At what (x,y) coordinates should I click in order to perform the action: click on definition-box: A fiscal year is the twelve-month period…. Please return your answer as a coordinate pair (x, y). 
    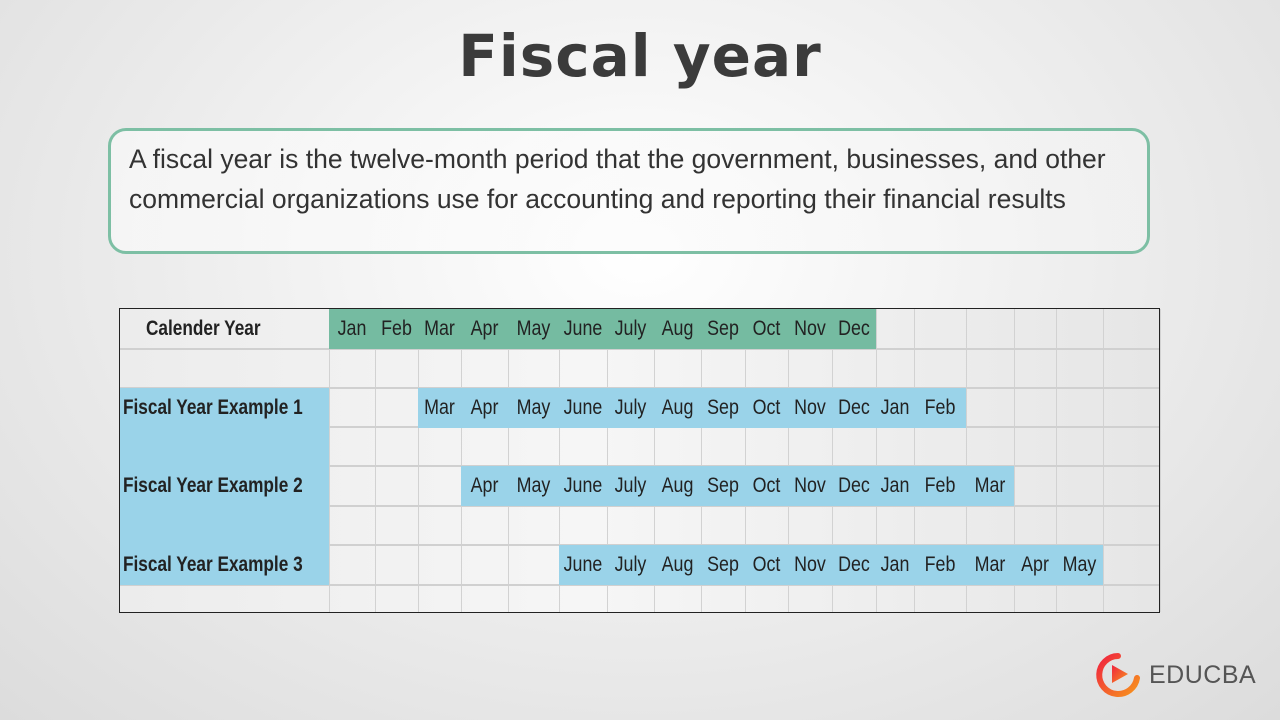
    Looking at the image, I should click on (629, 191).